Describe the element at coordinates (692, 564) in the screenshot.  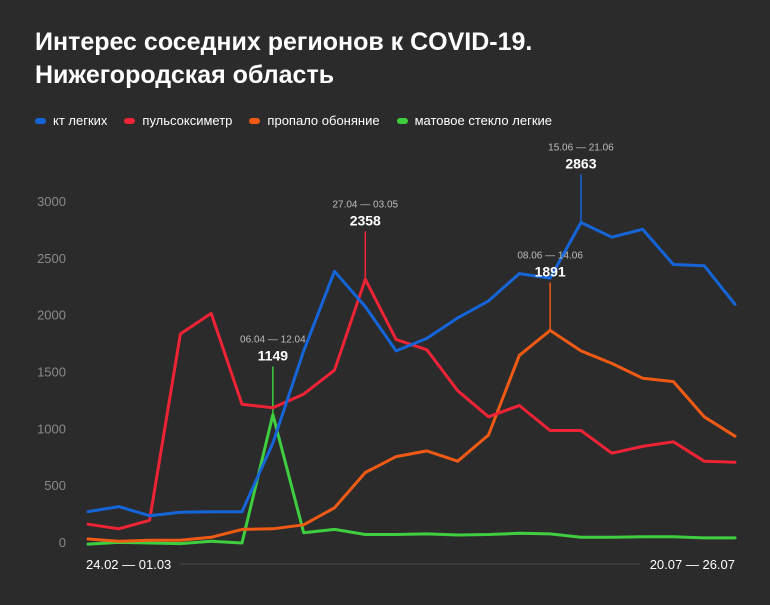
I see `x-label-last: 20.07 — 26.07` at that location.